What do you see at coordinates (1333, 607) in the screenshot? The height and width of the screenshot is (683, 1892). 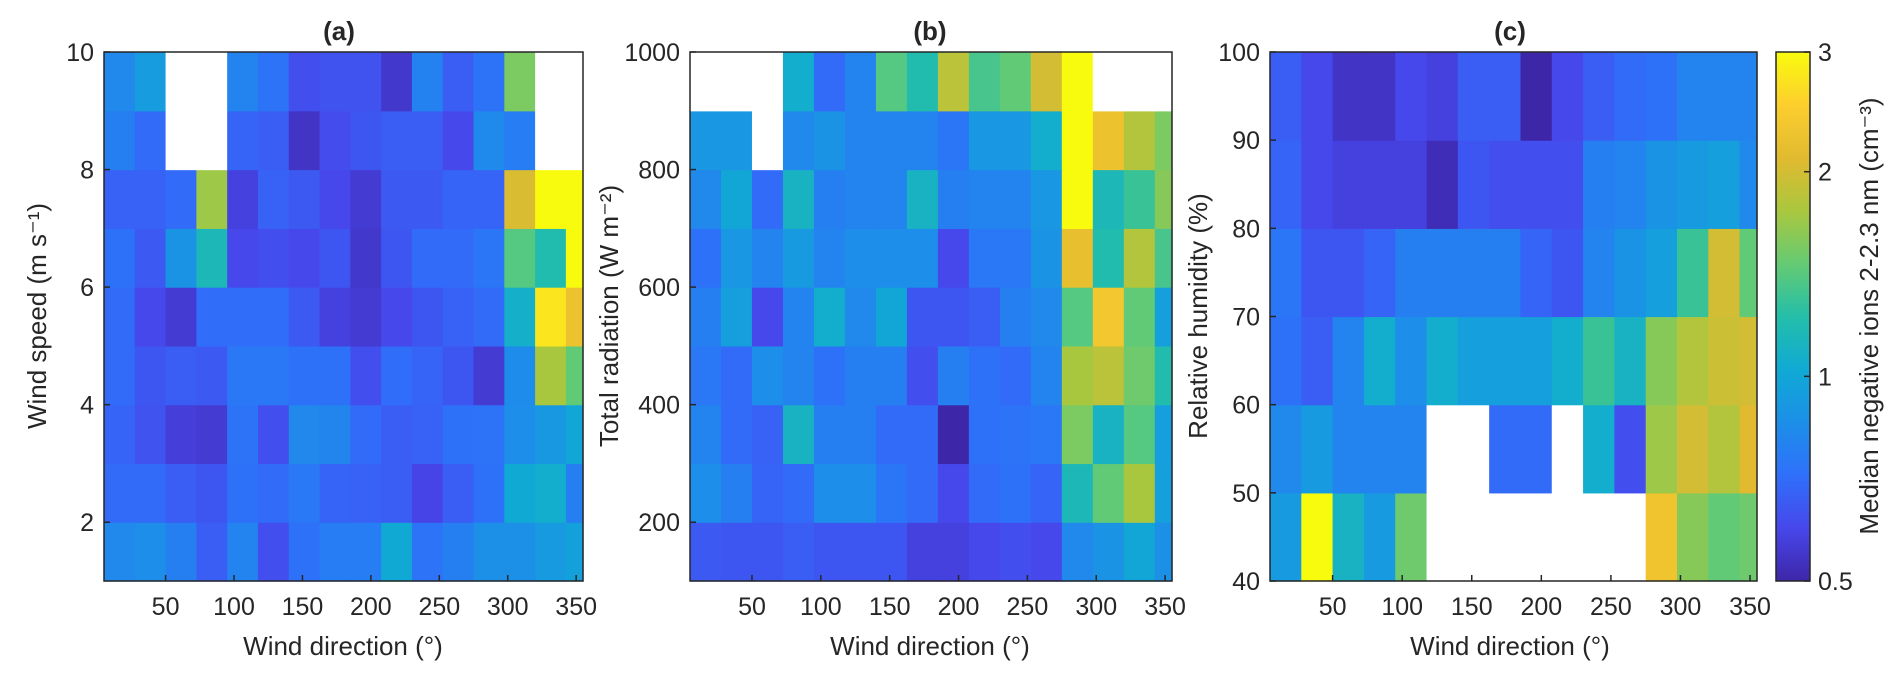 I see `x-tick-label: 50` at bounding box center [1333, 607].